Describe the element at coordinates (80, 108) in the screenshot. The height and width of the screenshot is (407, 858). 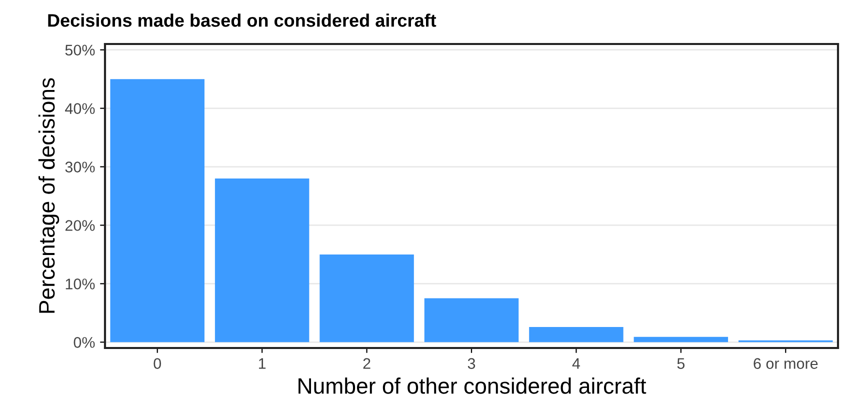
I see `y-tick-label: 40%` at that location.